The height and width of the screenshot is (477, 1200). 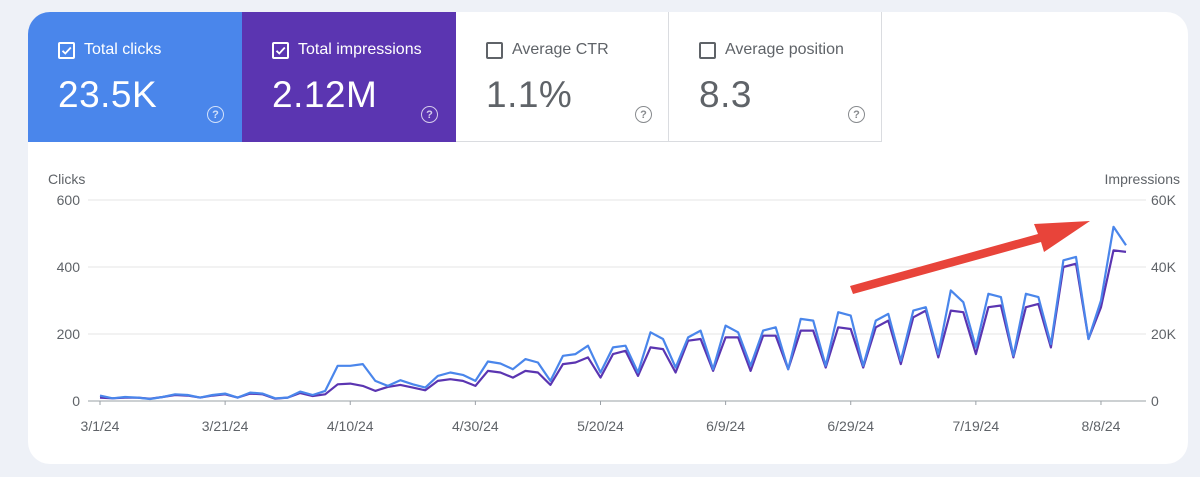 I want to click on average-ctr-value: 1.1%, so click(x=529, y=94).